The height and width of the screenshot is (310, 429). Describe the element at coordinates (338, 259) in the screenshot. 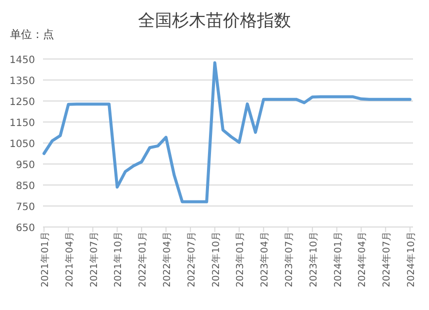

I see `x-tick-label: 2024年01月` at that location.